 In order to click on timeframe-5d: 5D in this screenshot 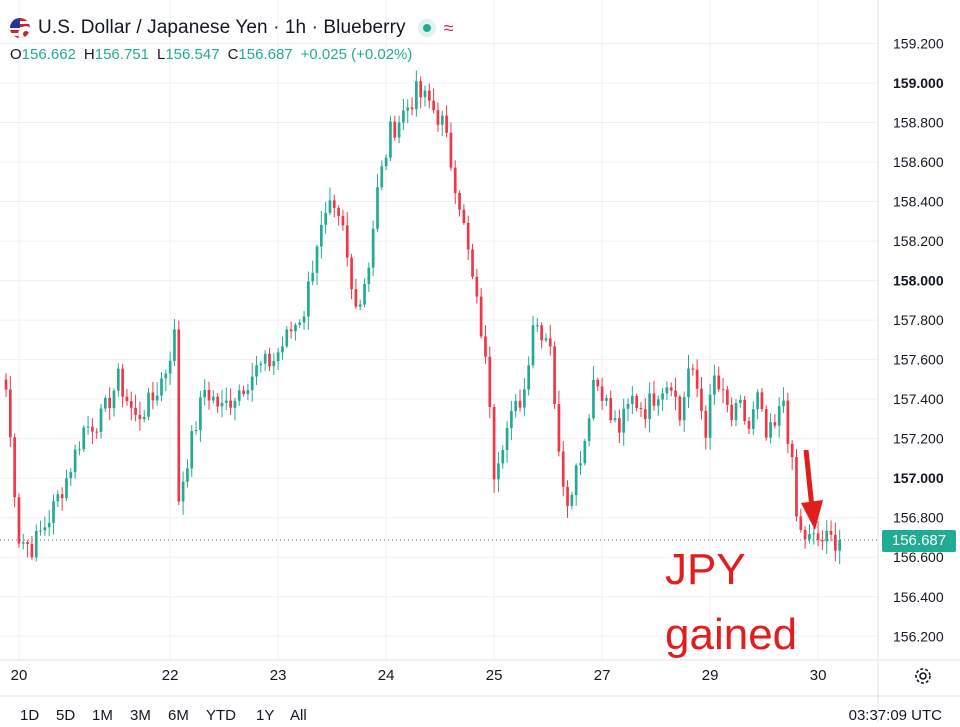, I will do `click(66, 715)`.